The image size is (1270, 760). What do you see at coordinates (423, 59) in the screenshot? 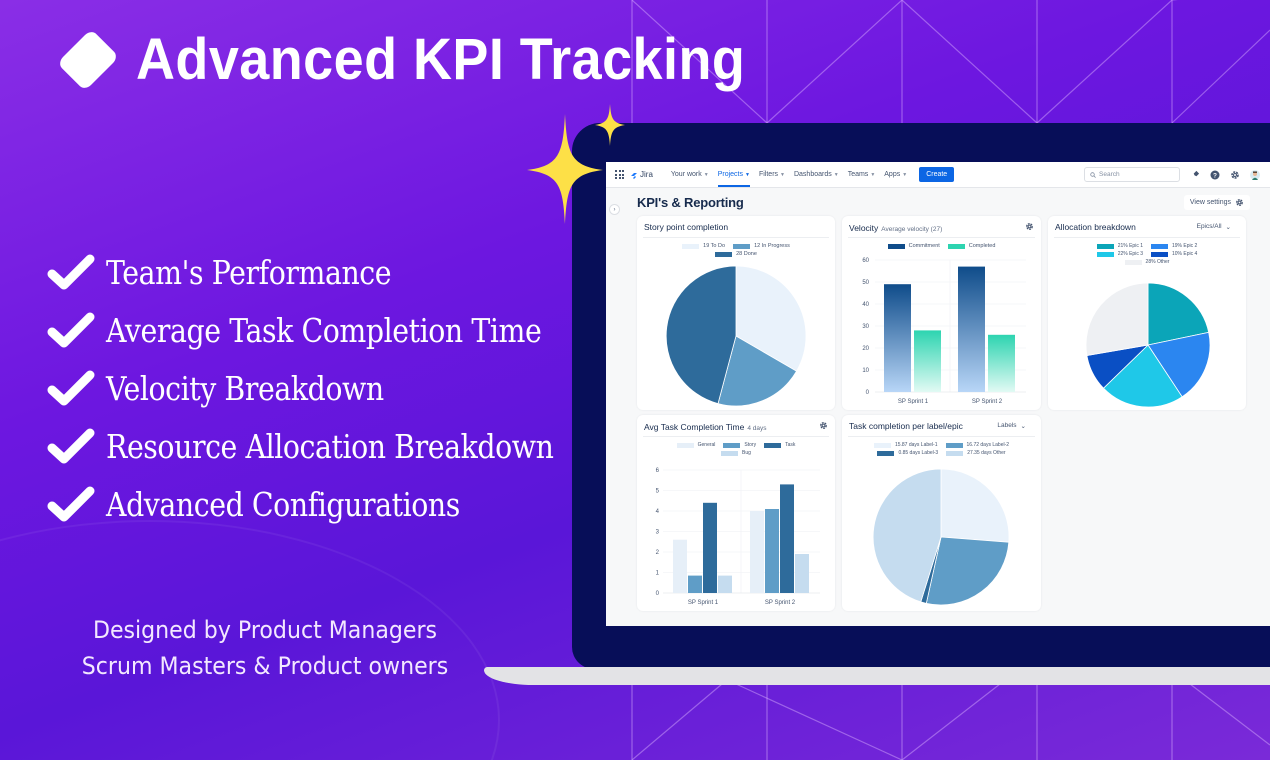
I see `hero-header: Advanced KPI Tracking` at bounding box center [423, 59].